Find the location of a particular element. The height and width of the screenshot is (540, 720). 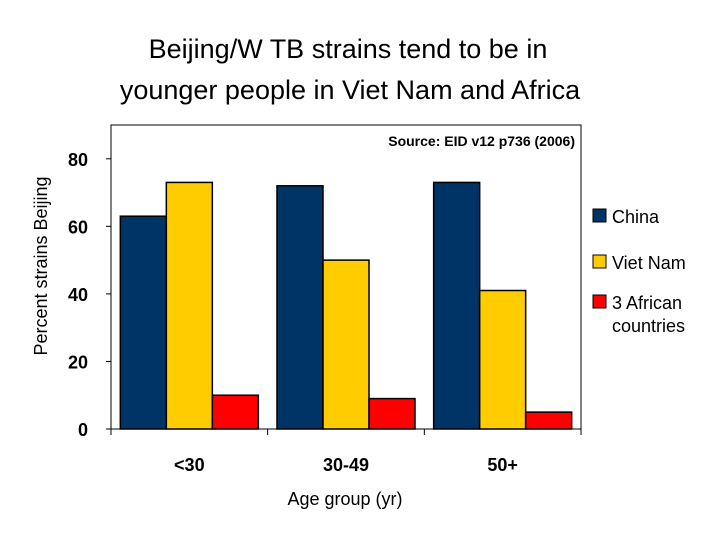

legend: China Viet Nam 3 African countries is located at coordinates (639, 271).